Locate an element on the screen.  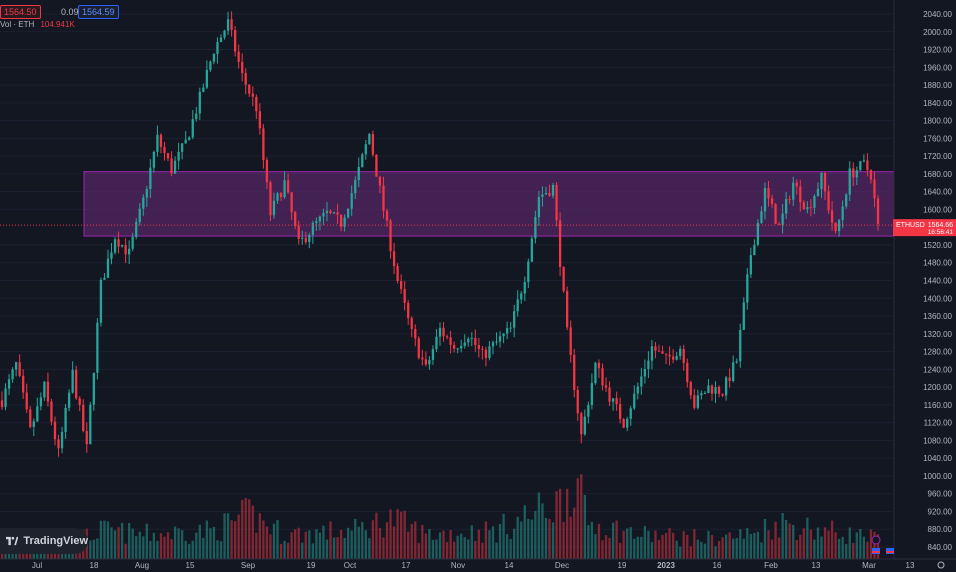
symbol-label: ETHUSD is located at coordinates (910, 225).